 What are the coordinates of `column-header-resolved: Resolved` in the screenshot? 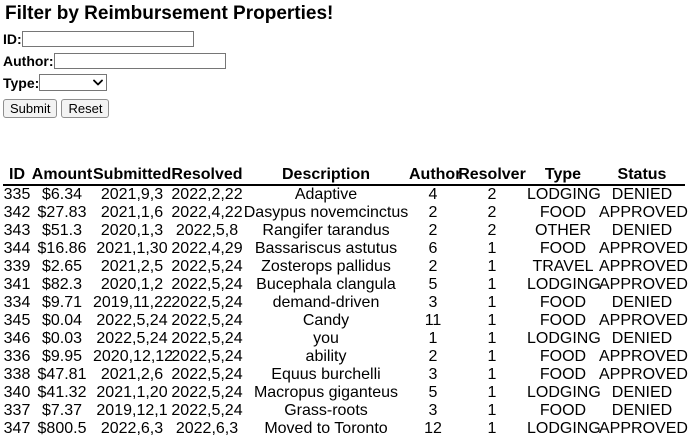 It's located at (207, 175).